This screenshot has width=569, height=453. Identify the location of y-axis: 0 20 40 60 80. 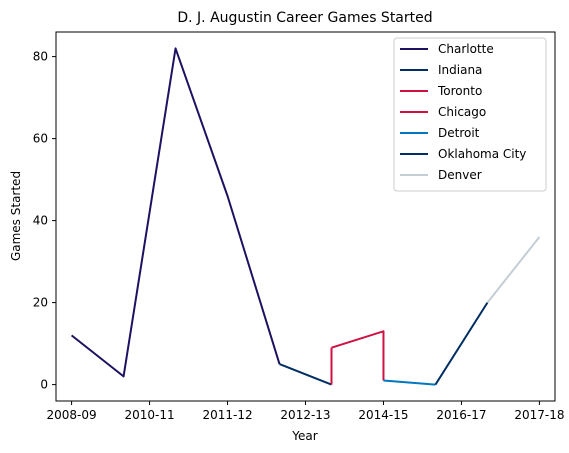
(44, 221).